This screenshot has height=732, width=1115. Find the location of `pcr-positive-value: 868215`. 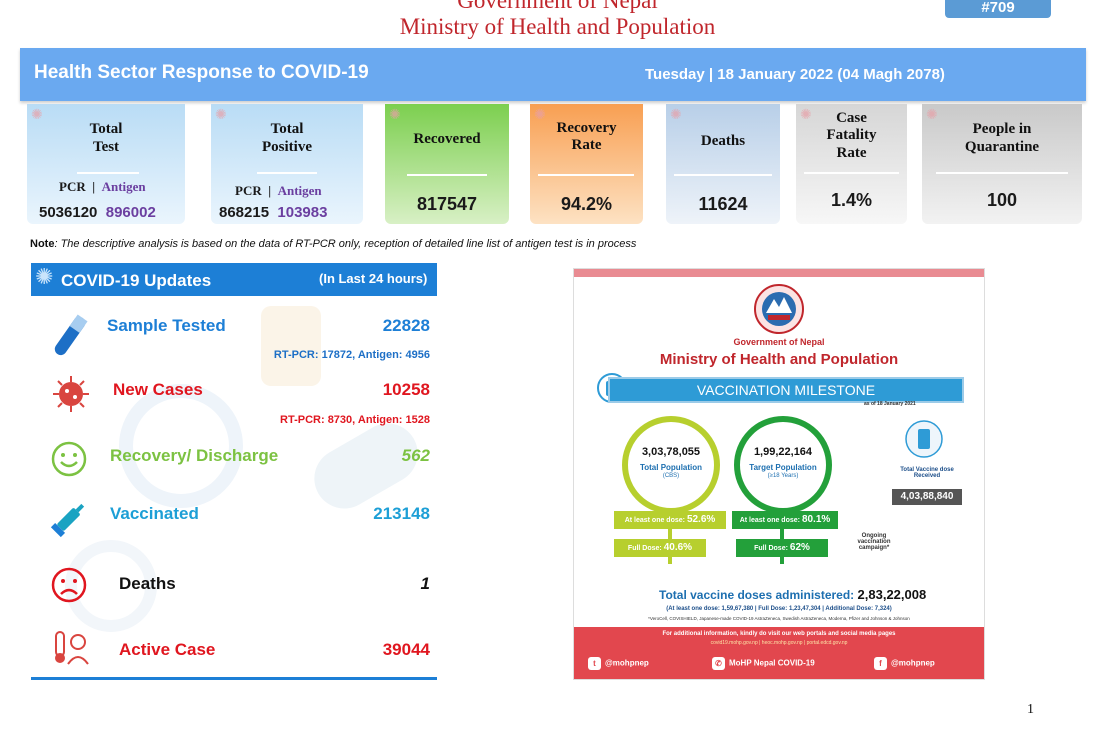

pcr-positive-value: 868215 is located at coordinates (244, 212).